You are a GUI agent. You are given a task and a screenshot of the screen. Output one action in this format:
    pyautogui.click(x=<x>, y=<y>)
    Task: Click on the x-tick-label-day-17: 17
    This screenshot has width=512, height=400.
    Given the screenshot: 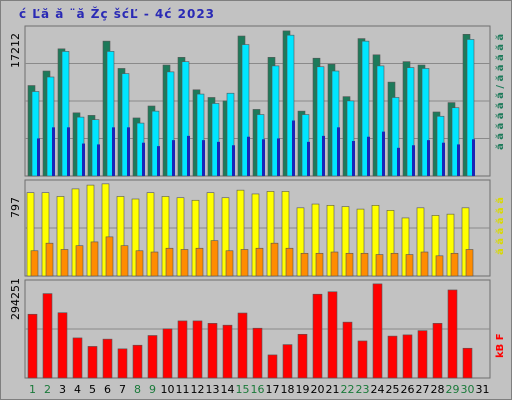 What is the action you would take?
    pyautogui.click(x=273, y=389)
    